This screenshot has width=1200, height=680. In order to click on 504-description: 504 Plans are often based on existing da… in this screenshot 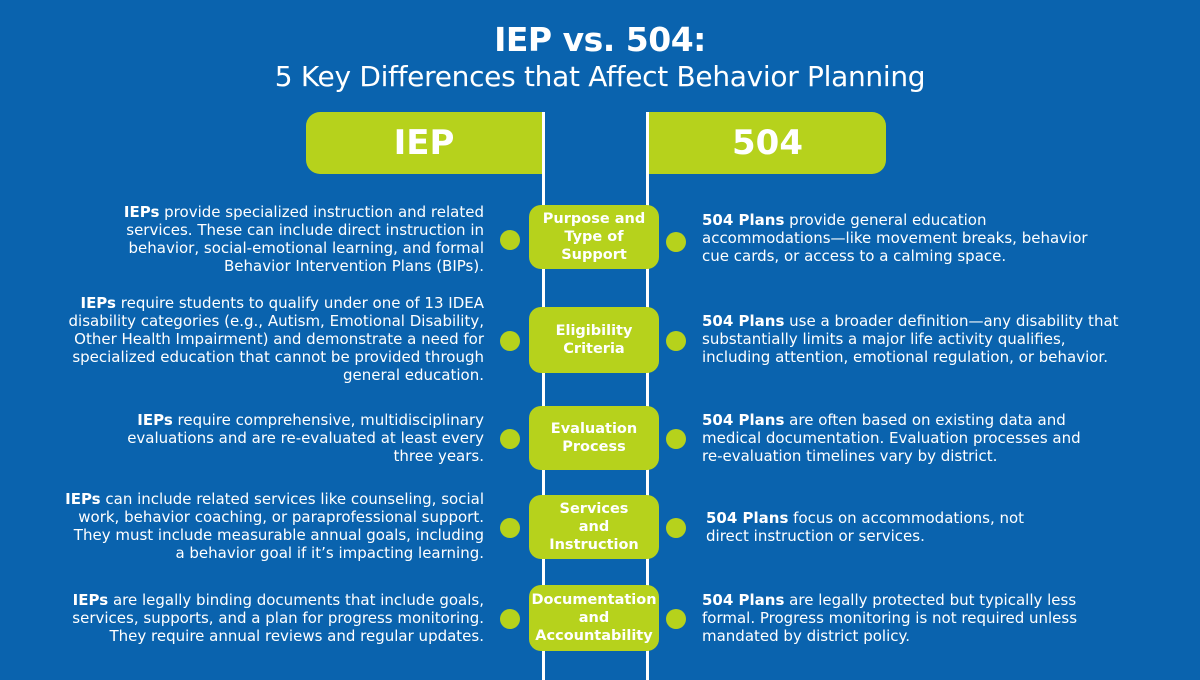, I will do `click(891, 438)`.